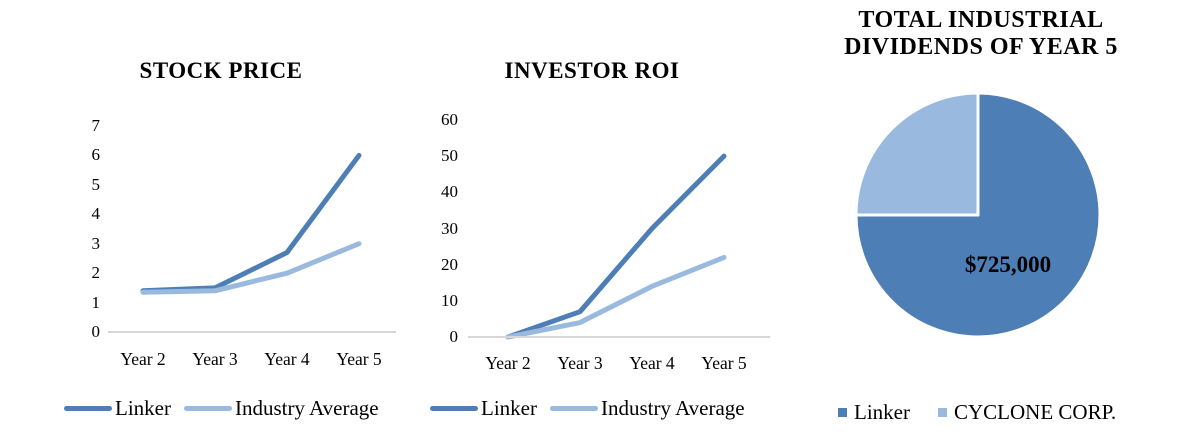 The height and width of the screenshot is (441, 1192). I want to click on y-tick-label: 1, so click(96, 302).